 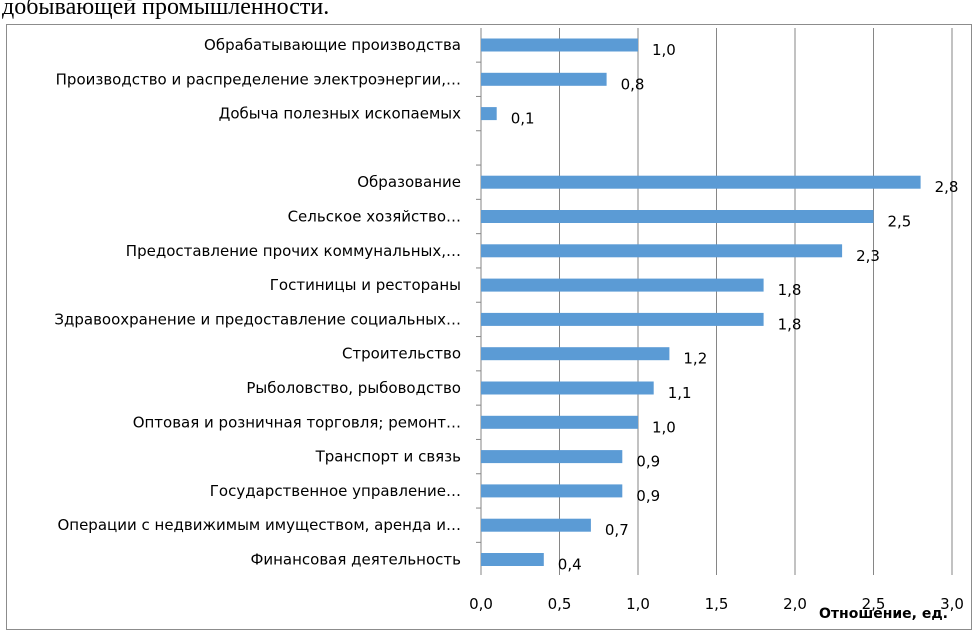 What do you see at coordinates (365, 285) in the screenshot?
I see `category-label: Гостиницы и рестораны` at bounding box center [365, 285].